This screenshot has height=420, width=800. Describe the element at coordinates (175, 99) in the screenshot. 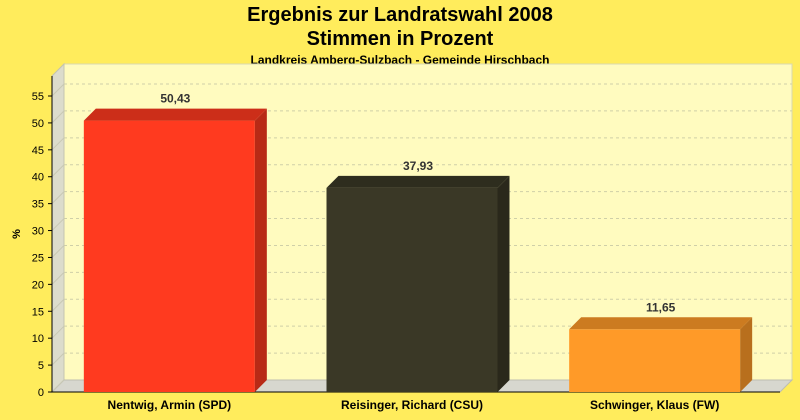

I see `data-label: 50,43` at that location.